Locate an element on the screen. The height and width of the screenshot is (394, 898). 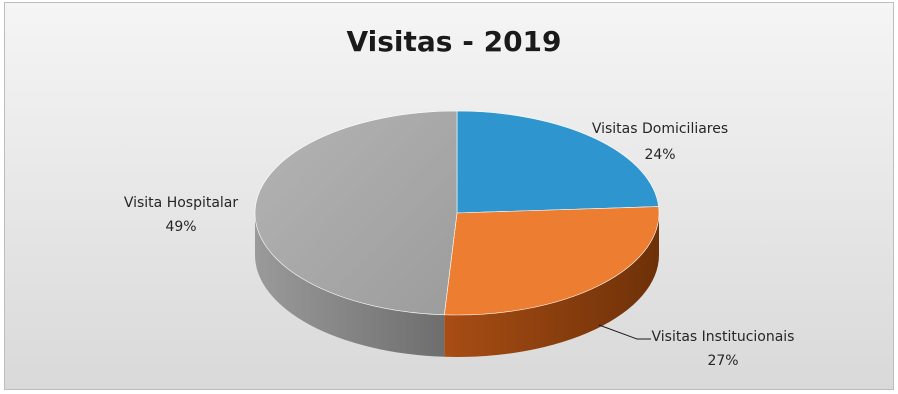
data-label-percent-1: 27% is located at coordinates (722, 361).